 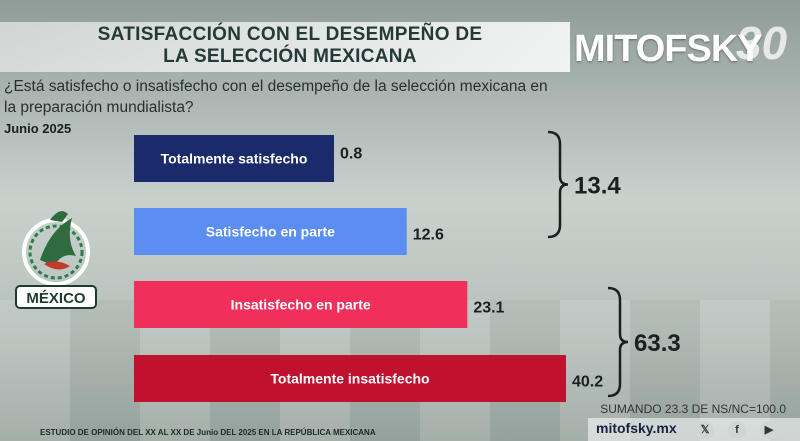 I want to click on title-band, so click(x=285, y=47).